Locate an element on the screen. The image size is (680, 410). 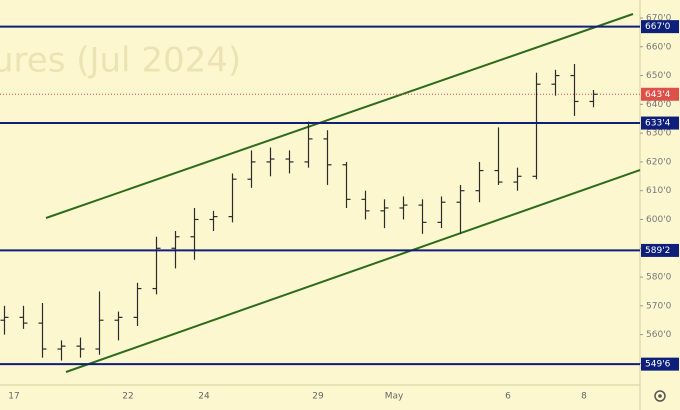
x-tick-label: 29 is located at coordinates (318, 397).